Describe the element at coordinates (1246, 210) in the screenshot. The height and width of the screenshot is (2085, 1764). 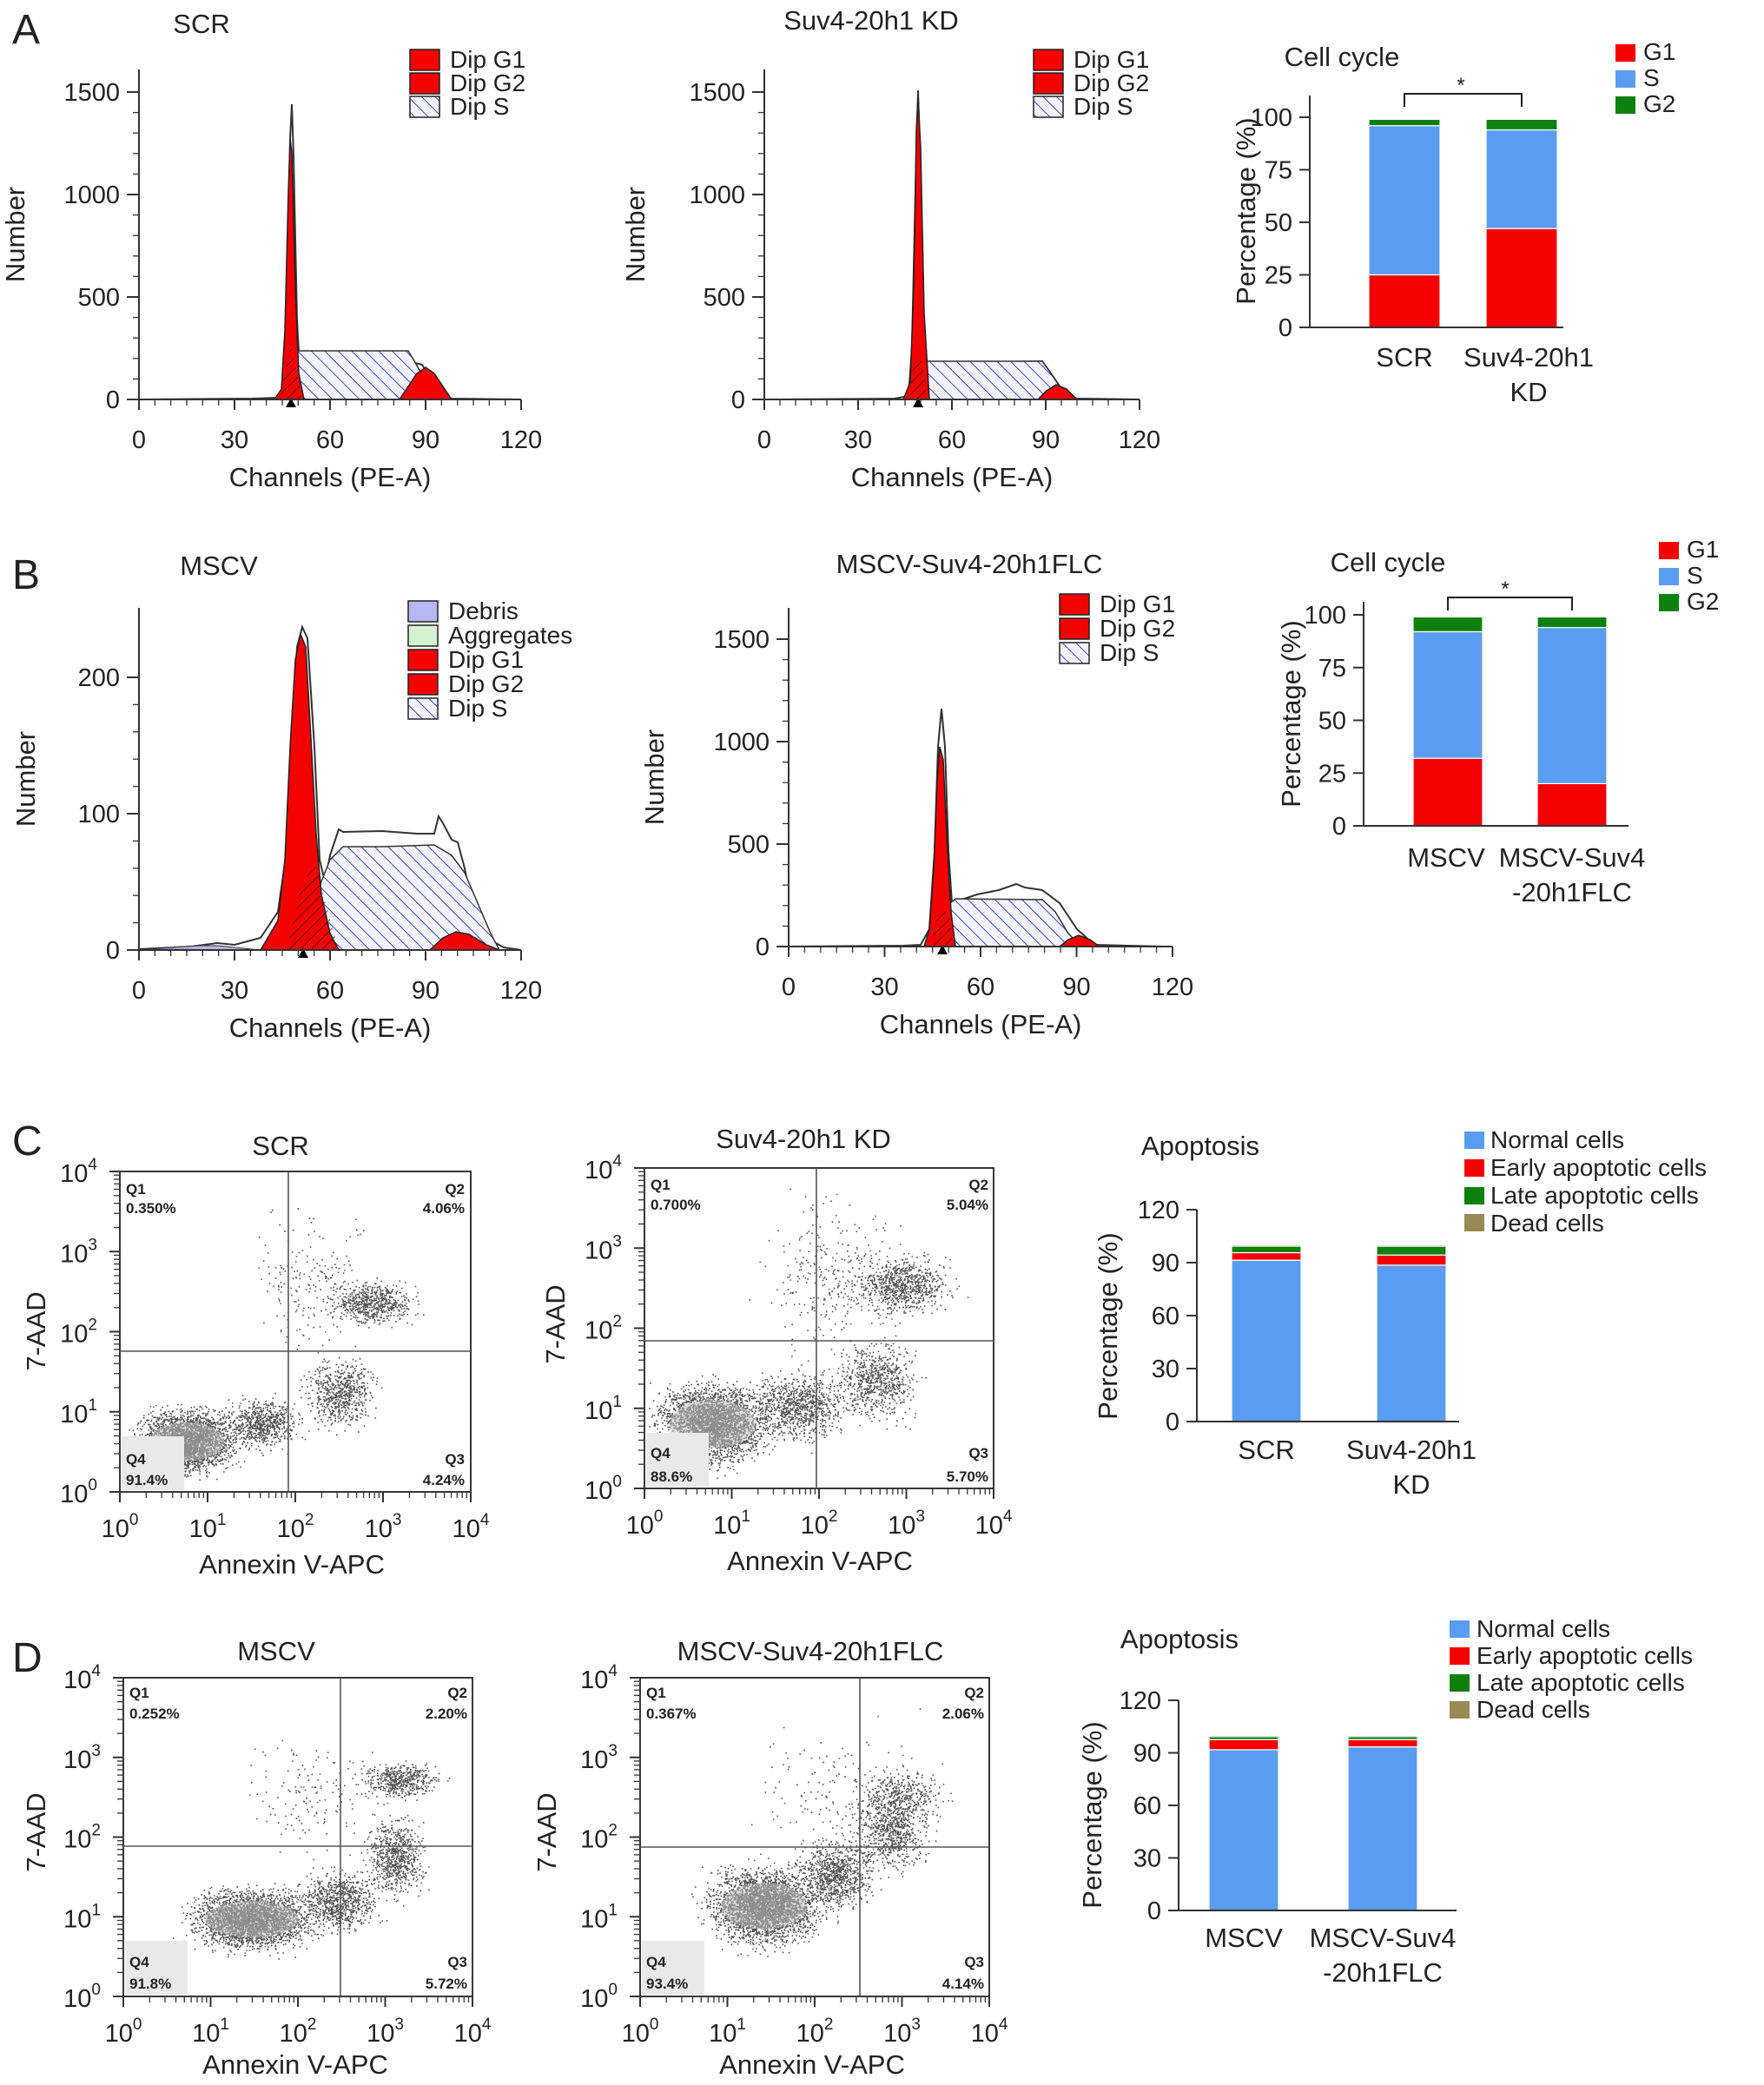
I see `y-axis-label: Percentage (%)` at that location.